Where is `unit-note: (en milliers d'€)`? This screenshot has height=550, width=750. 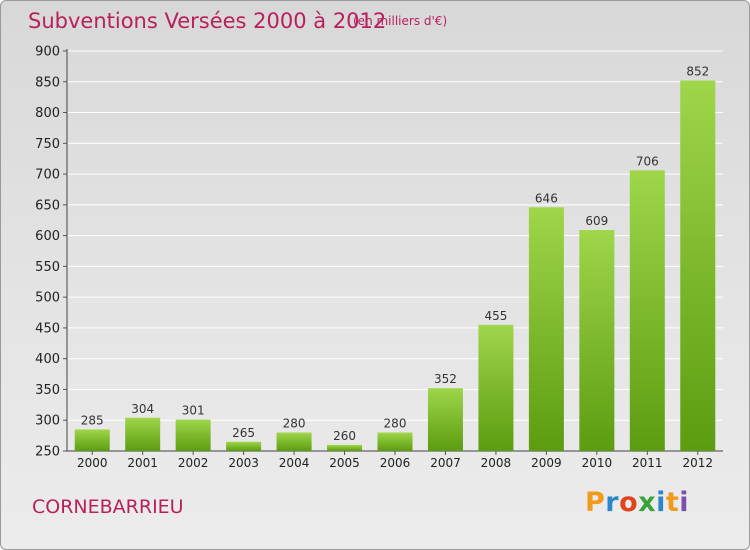 unit-note: (en milliers d'€) is located at coordinates (400, 21).